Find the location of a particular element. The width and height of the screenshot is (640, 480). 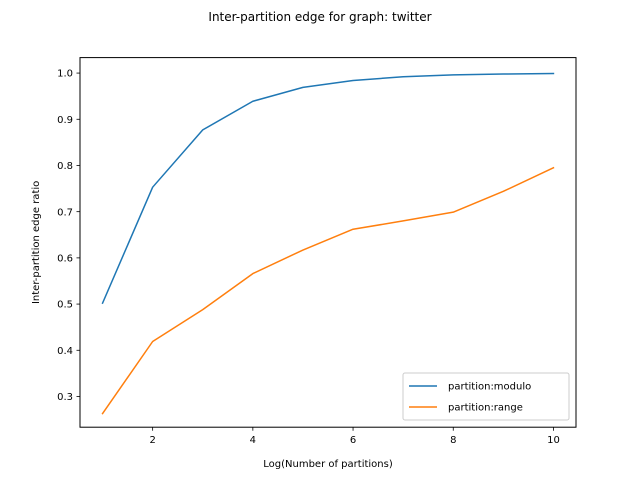

x-tick-label: 4 is located at coordinates (253, 440).